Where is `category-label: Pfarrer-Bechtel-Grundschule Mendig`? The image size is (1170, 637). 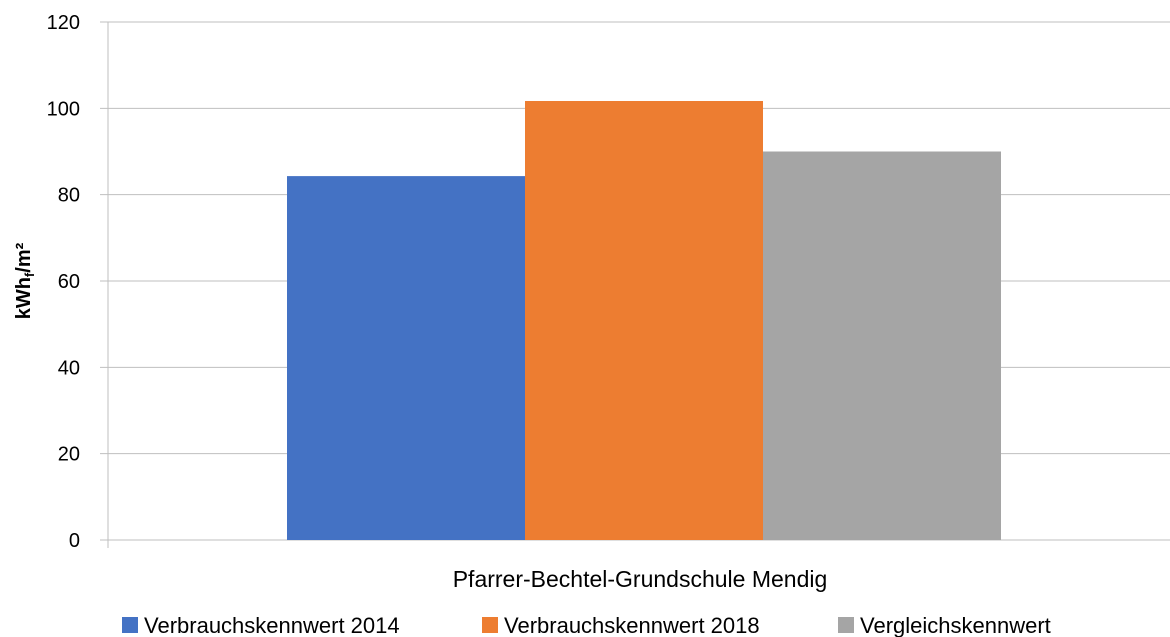 category-label: Pfarrer-Bechtel-Grundschule Mendig is located at coordinates (640, 579).